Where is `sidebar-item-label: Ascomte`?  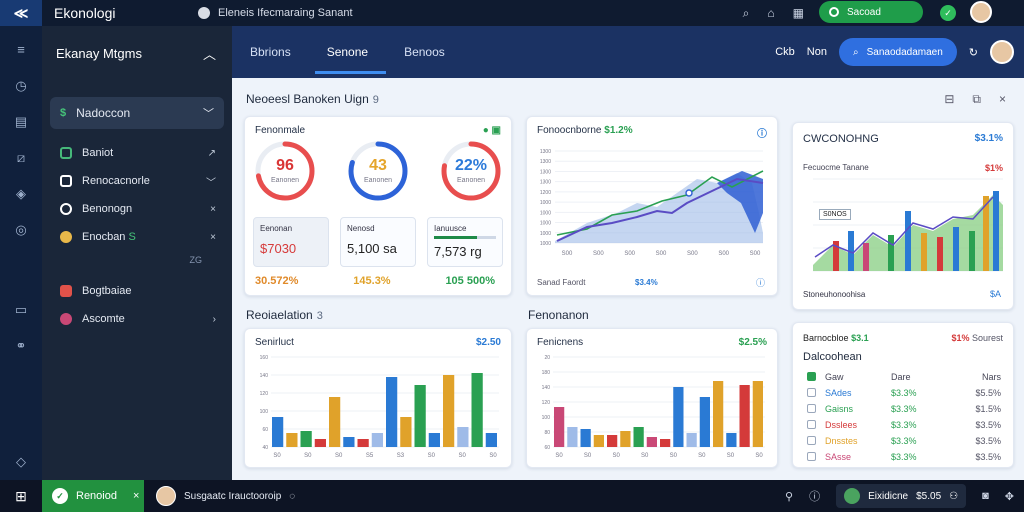
sidebar-item-label: Ascomte is located at coordinates (103, 319).